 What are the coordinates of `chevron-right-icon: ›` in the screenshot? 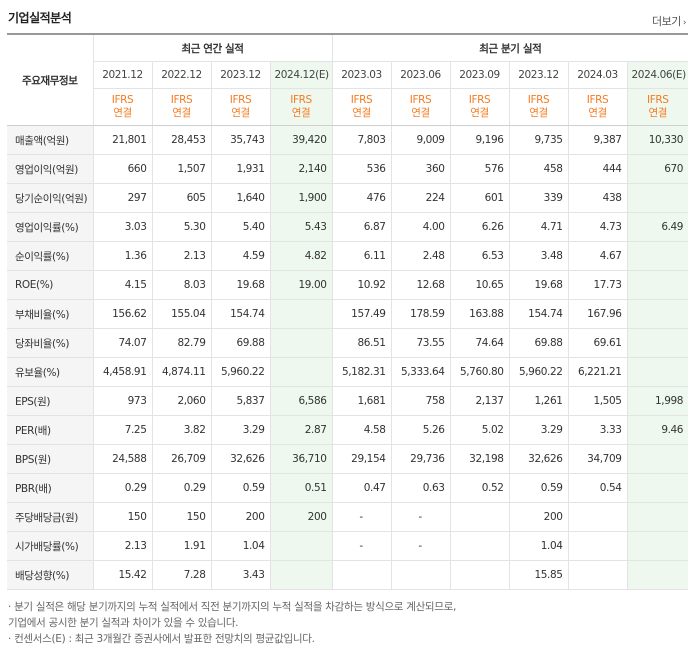 It's located at (684, 23).